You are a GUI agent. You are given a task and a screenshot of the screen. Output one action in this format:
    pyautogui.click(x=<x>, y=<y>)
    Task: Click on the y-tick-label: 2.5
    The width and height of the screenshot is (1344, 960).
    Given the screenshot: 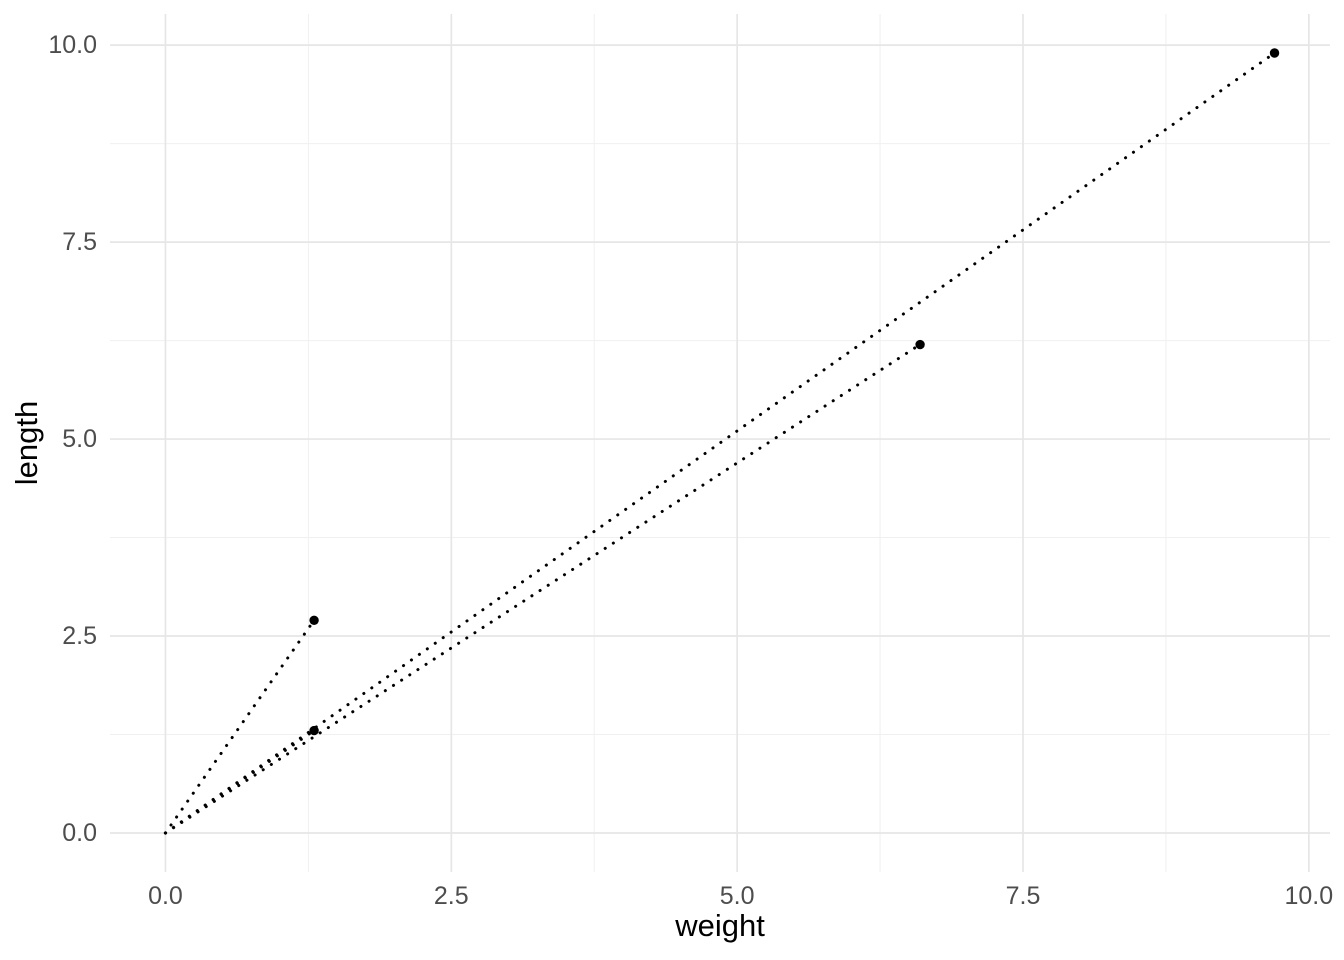 What is the action you would take?
    pyautogui.click(x=79, y=636)
    